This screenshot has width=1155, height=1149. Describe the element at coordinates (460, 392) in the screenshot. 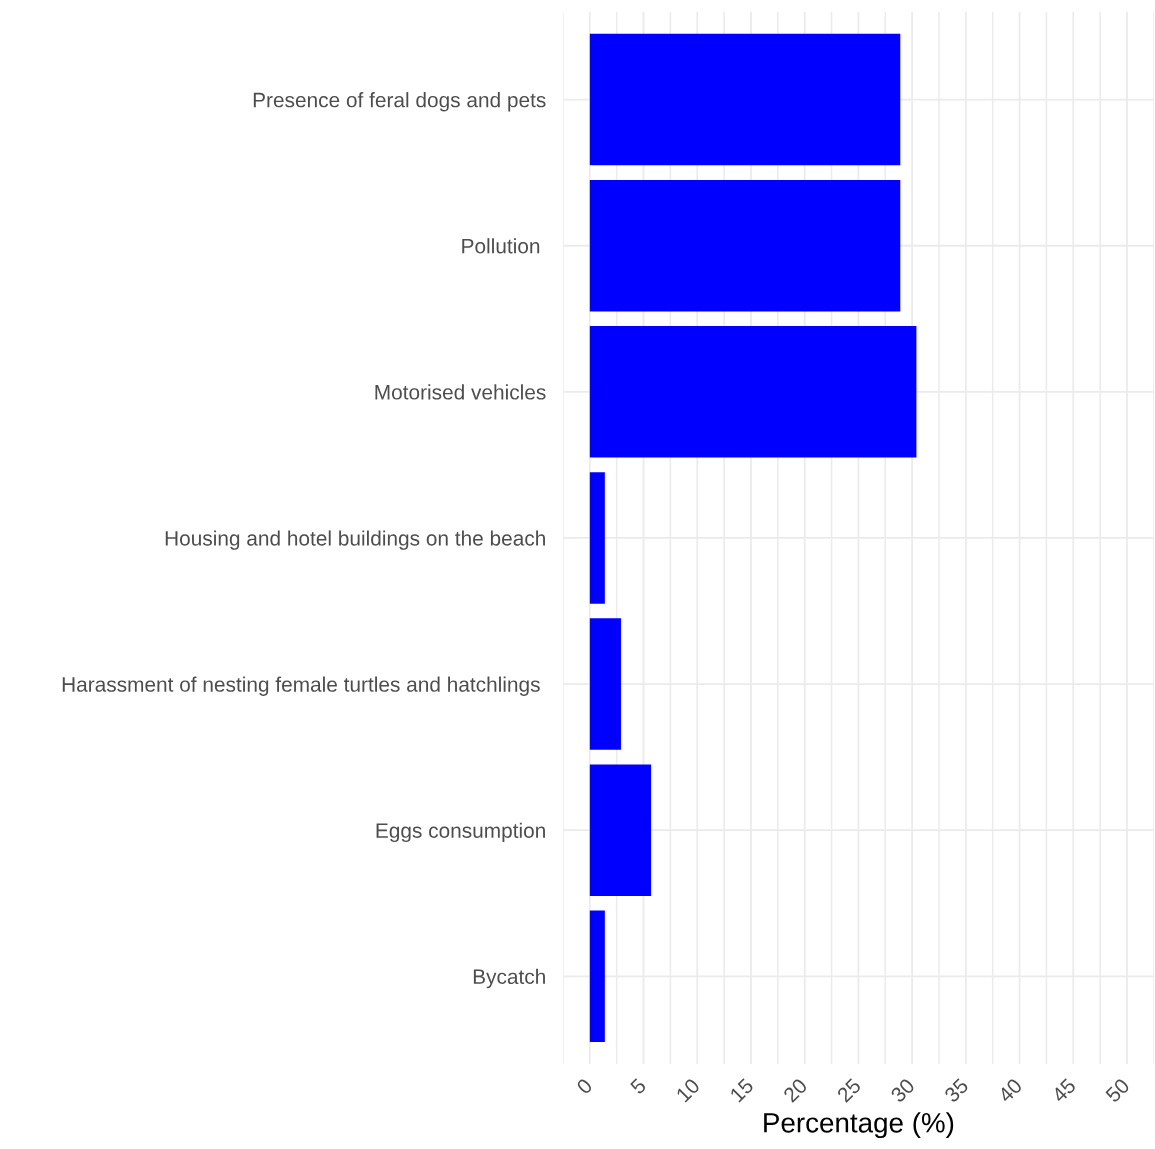

I see `y-tick-label: Motorised vehicles` at that location.